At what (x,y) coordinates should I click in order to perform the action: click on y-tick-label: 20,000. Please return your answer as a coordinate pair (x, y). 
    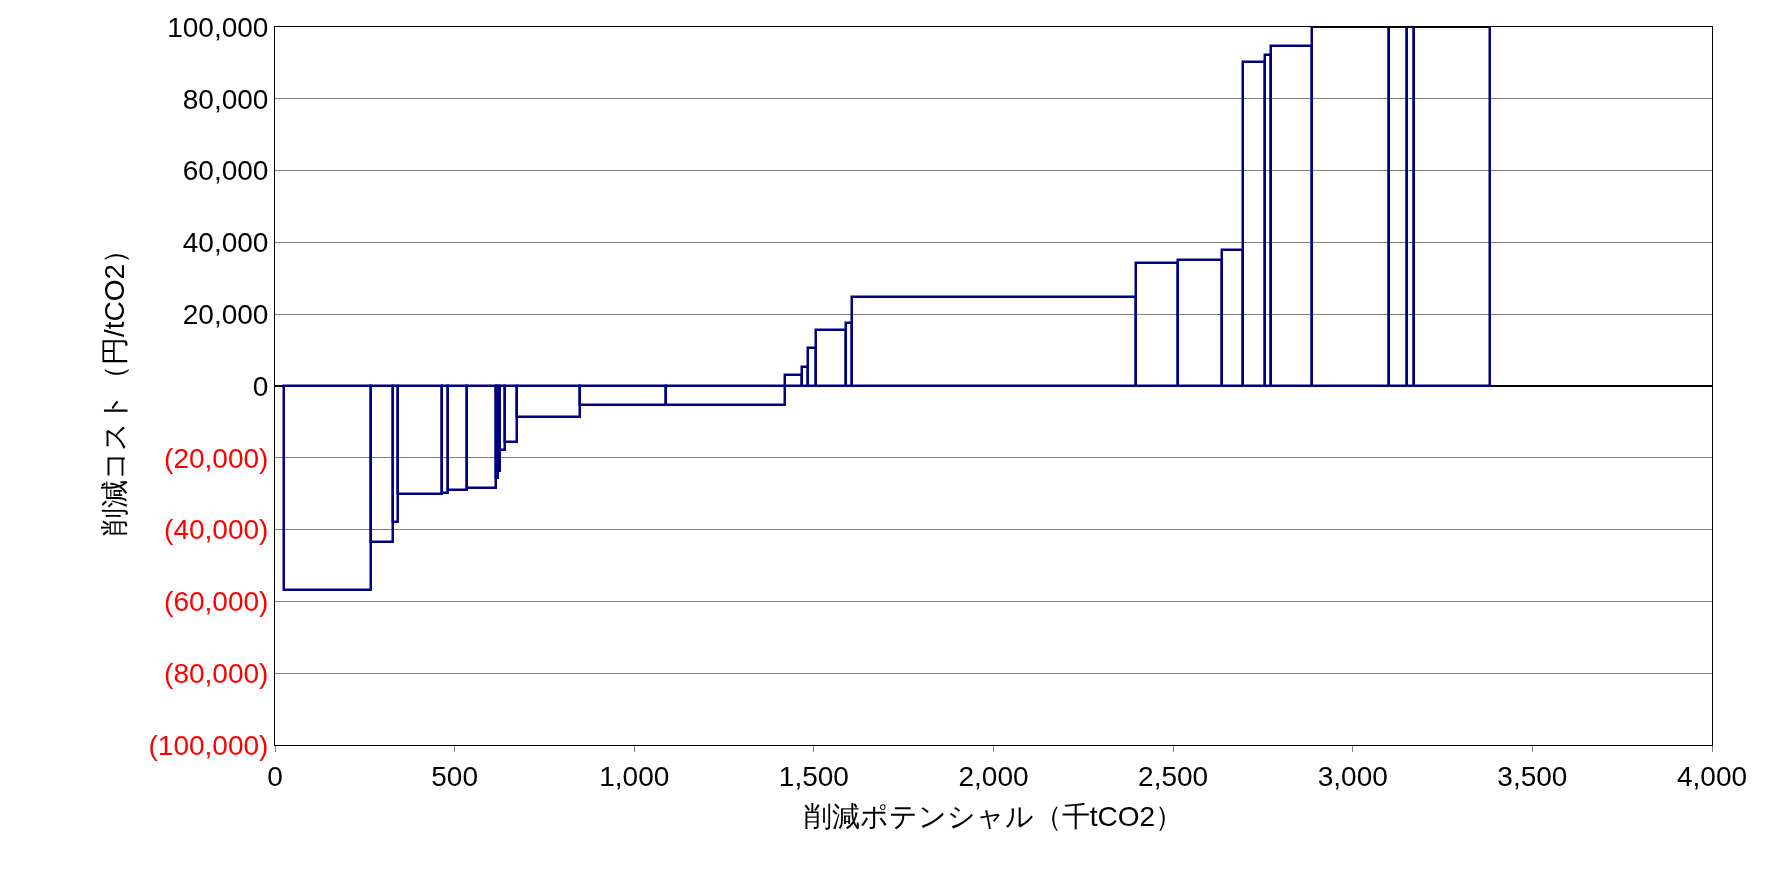
    Looking at the image, I should click on (225, 314).